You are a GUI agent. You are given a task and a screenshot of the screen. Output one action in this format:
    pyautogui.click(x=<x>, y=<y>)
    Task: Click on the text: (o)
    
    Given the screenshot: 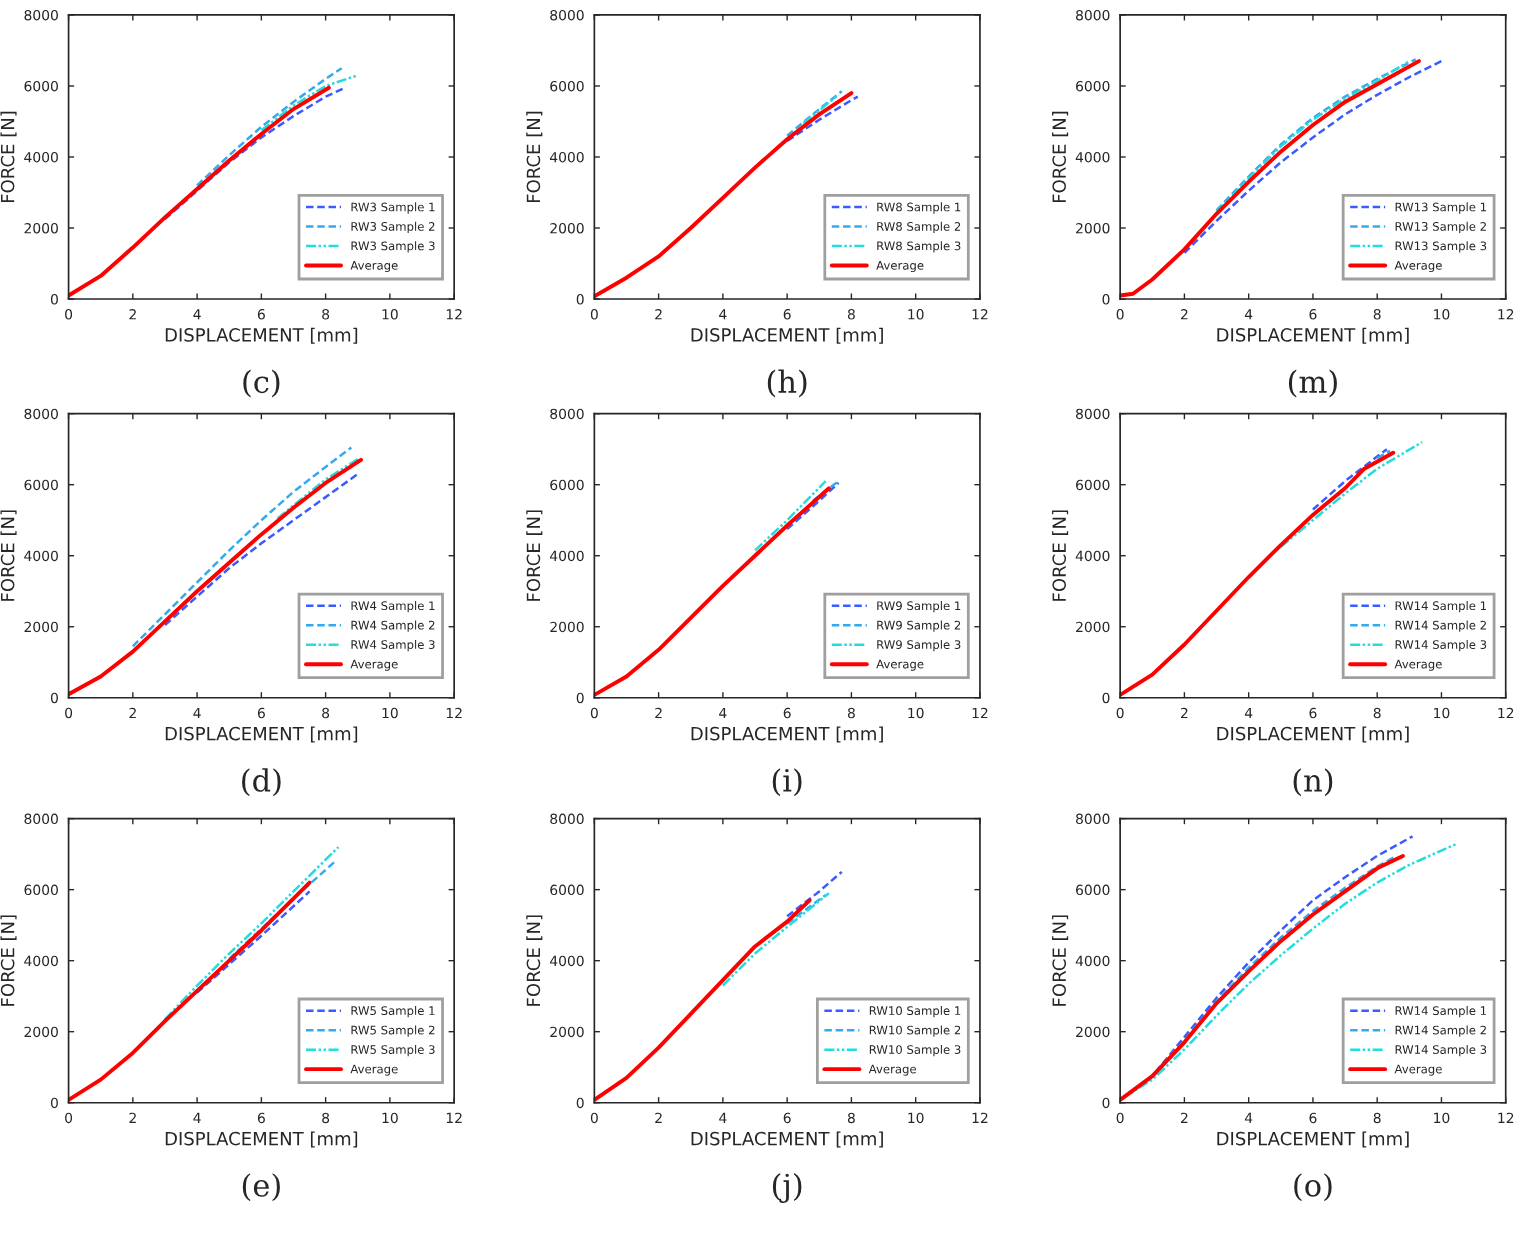 What is the action you would take?
    pyautogui.click(x=1313, y=1187)
    